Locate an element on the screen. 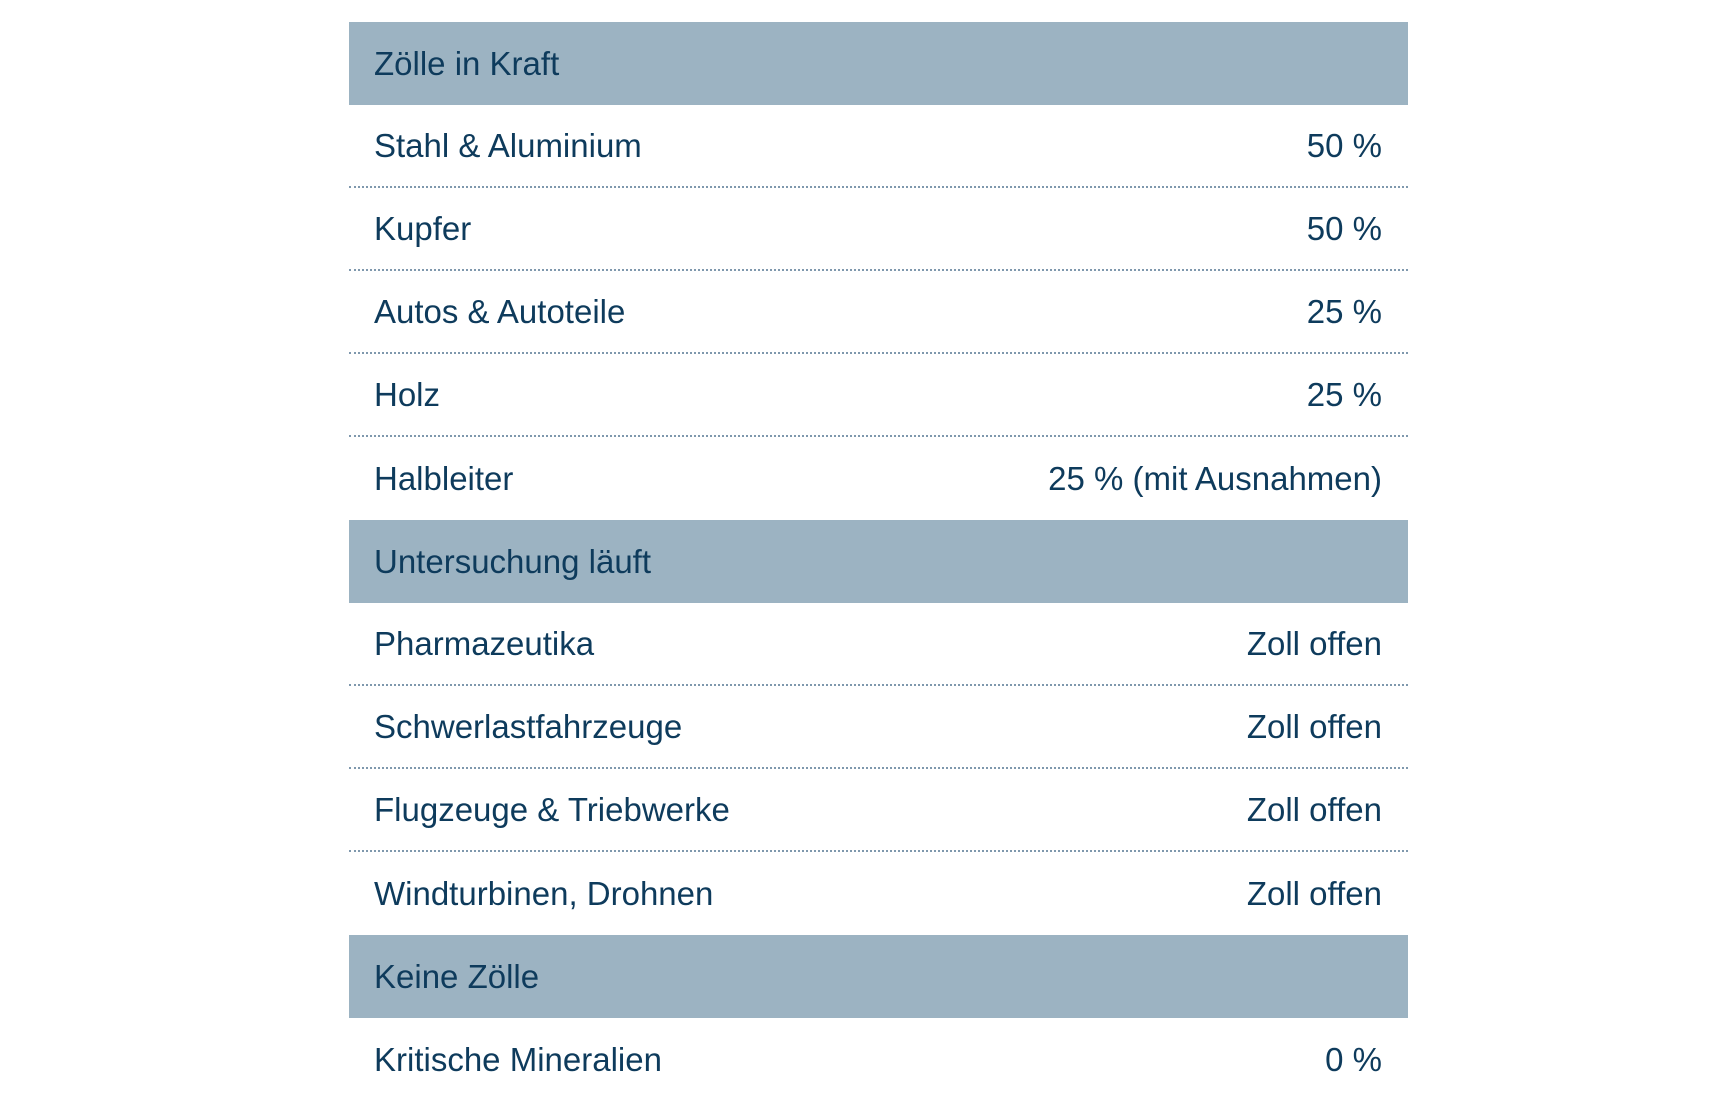 Image resolution: width=1717 pixels, height=1102 pixels. table-row: Flugzeuge & Triebwerke Zoll offen is located at coordinates (878, 810).